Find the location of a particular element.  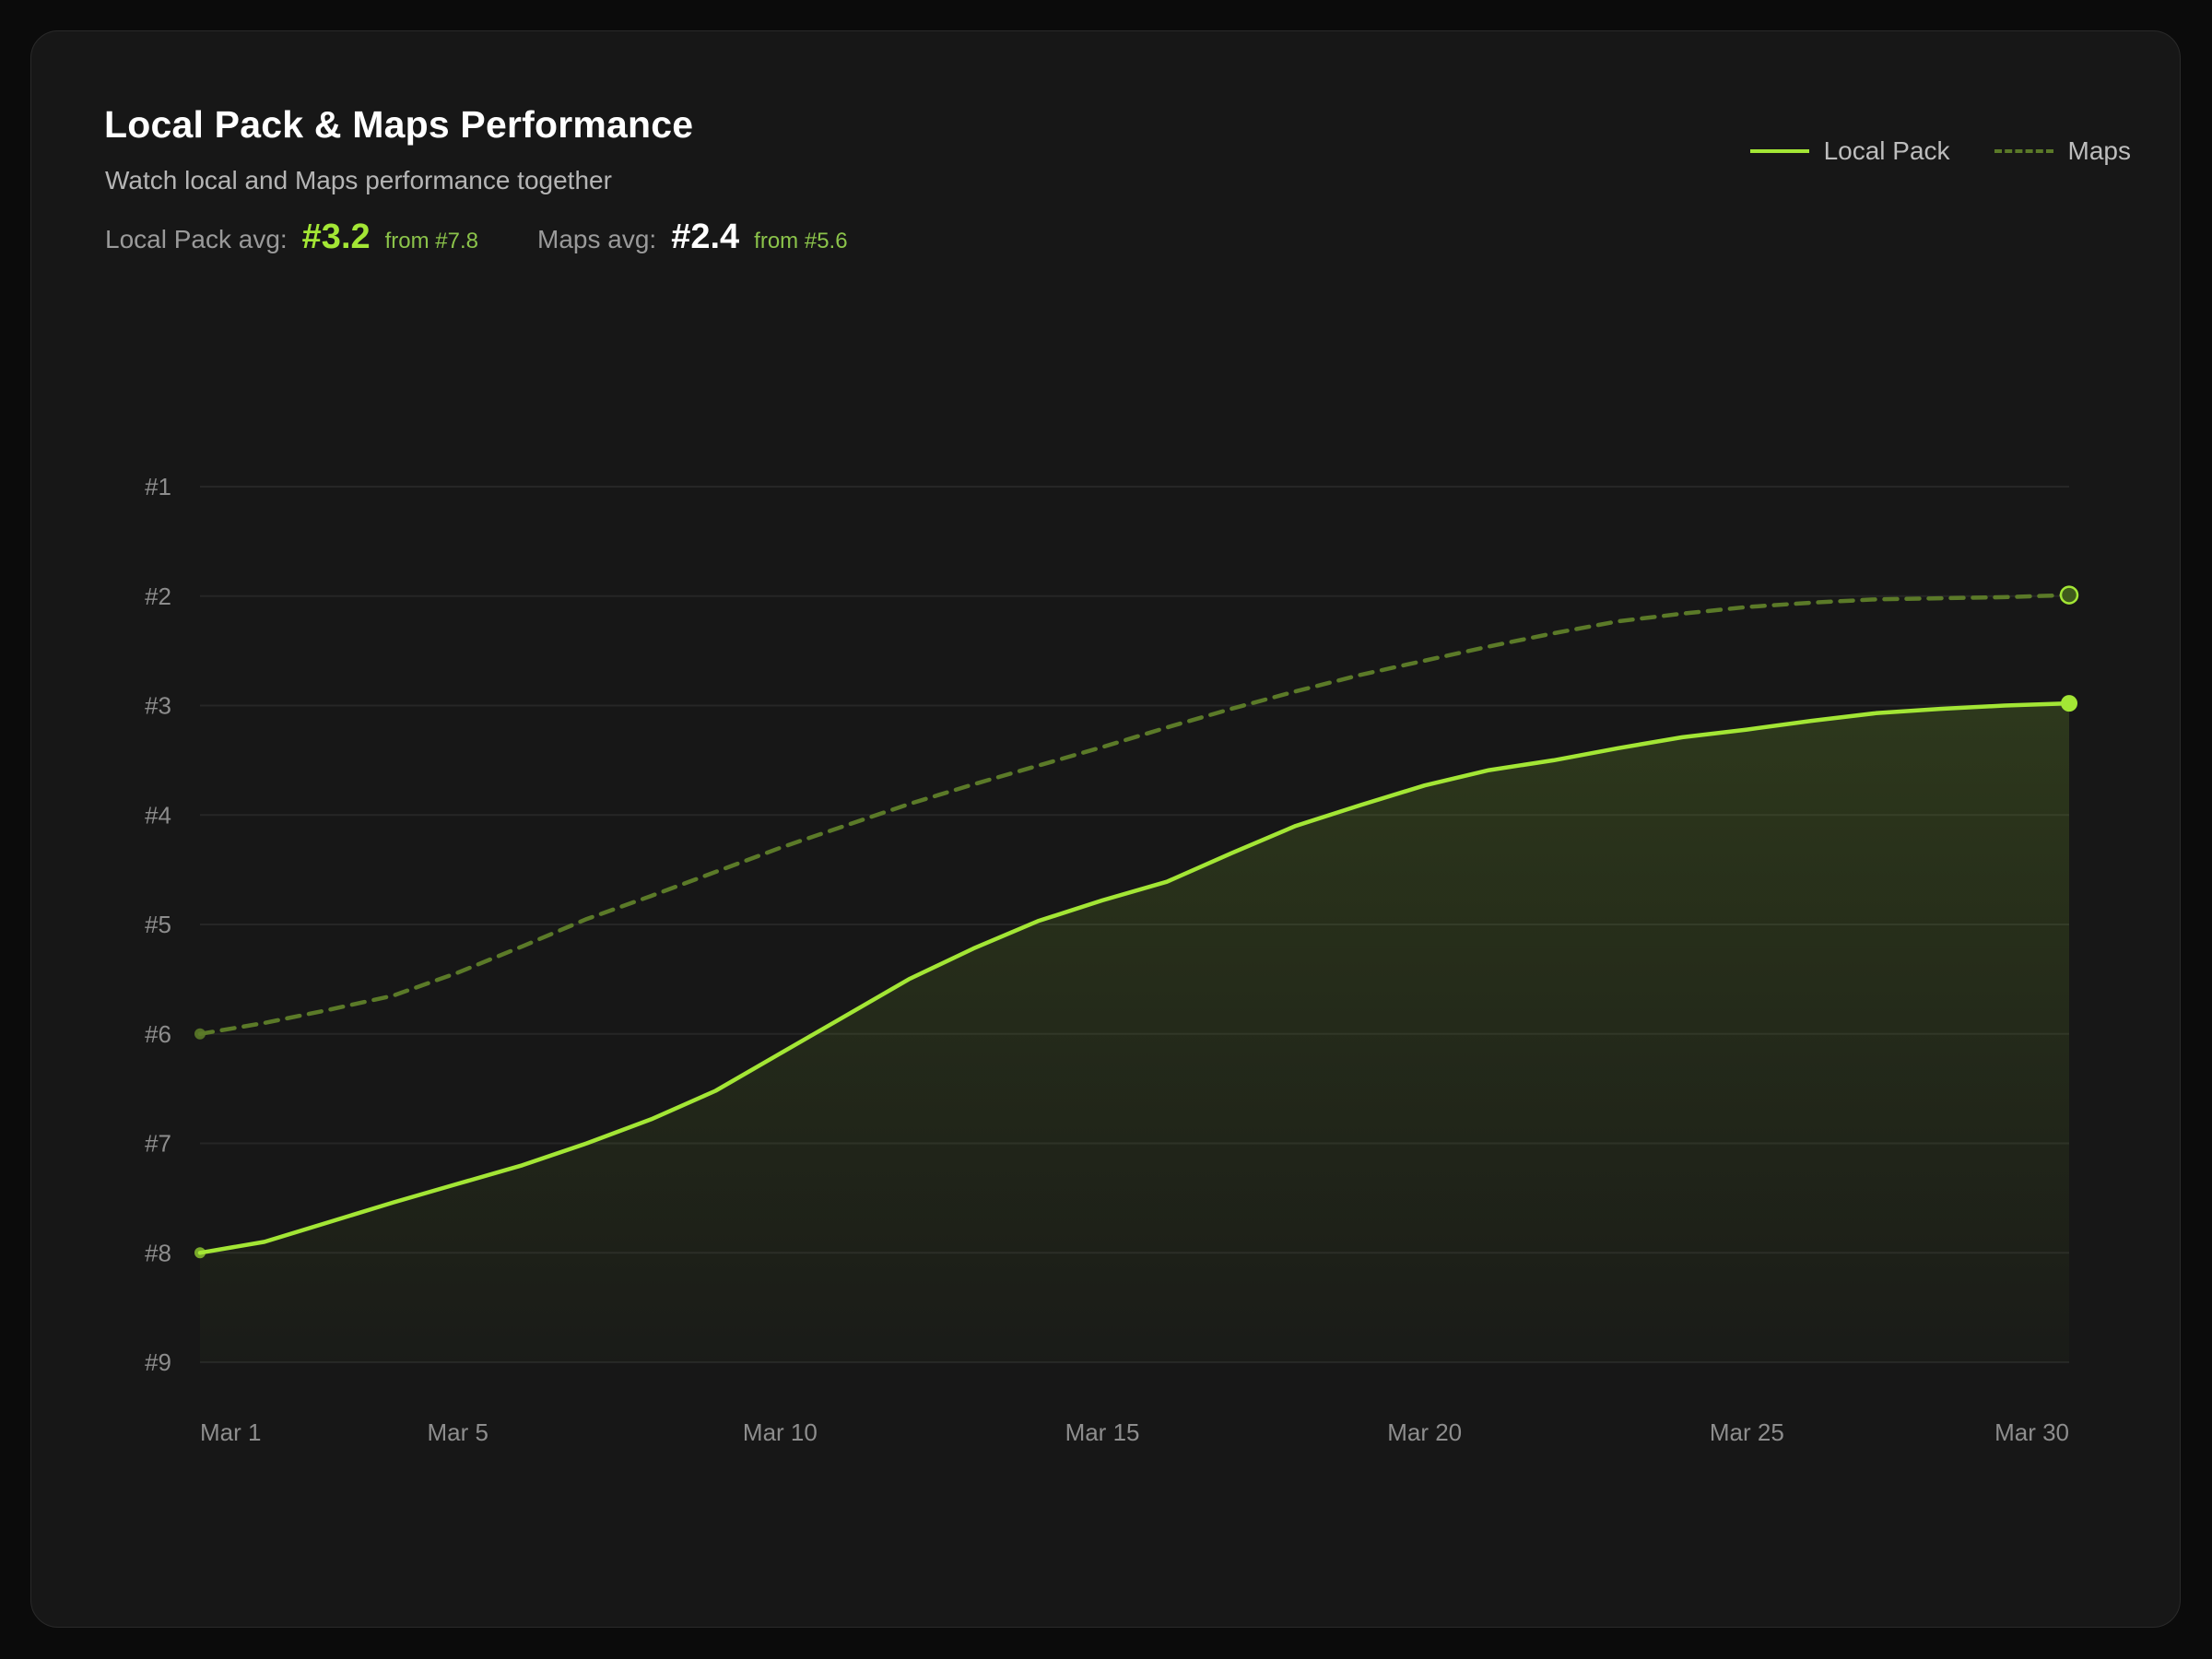

chart-title: Local Pack & Maps Performance is located at coordinates (399, 124).